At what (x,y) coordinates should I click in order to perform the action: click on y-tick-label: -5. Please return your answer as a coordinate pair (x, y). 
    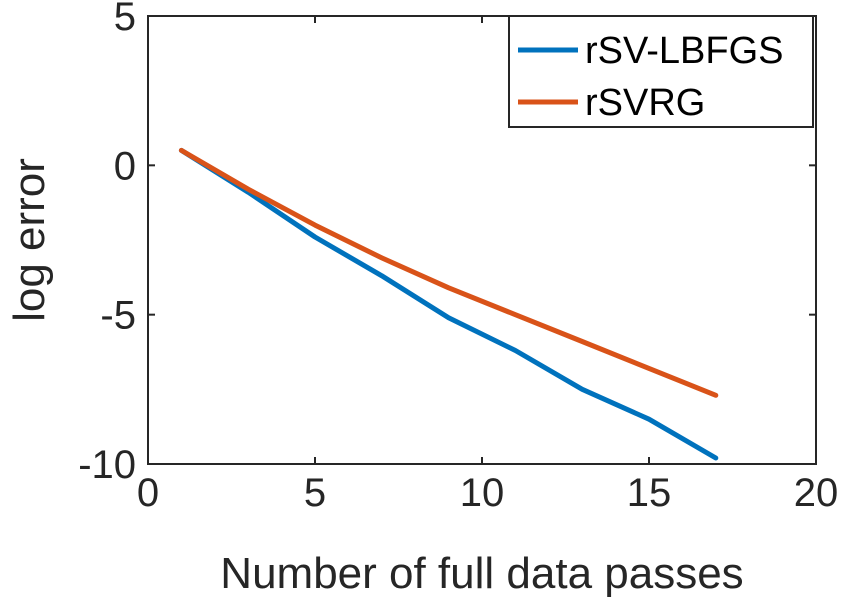
    Looking at the image, I should click on (118, 316).